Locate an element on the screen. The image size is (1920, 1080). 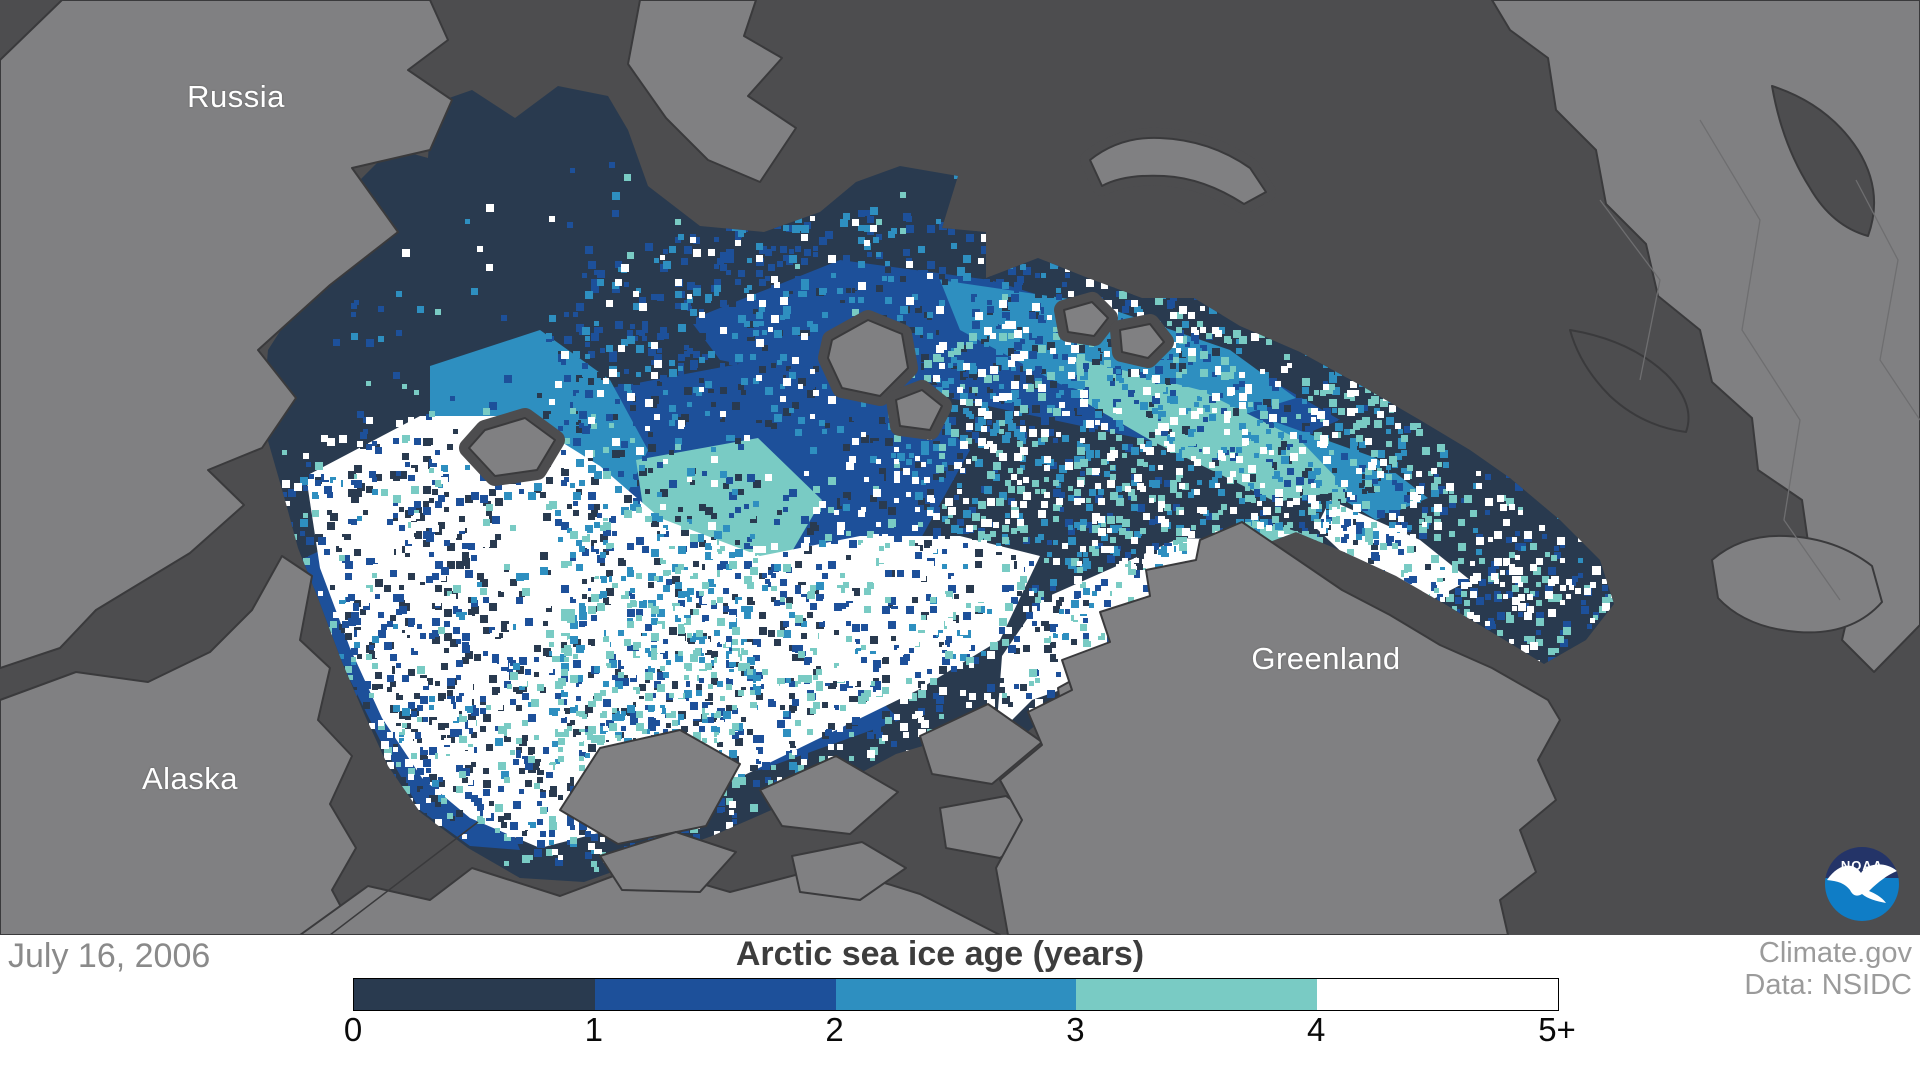
land-iceland is located at coordinates (1797, 584).